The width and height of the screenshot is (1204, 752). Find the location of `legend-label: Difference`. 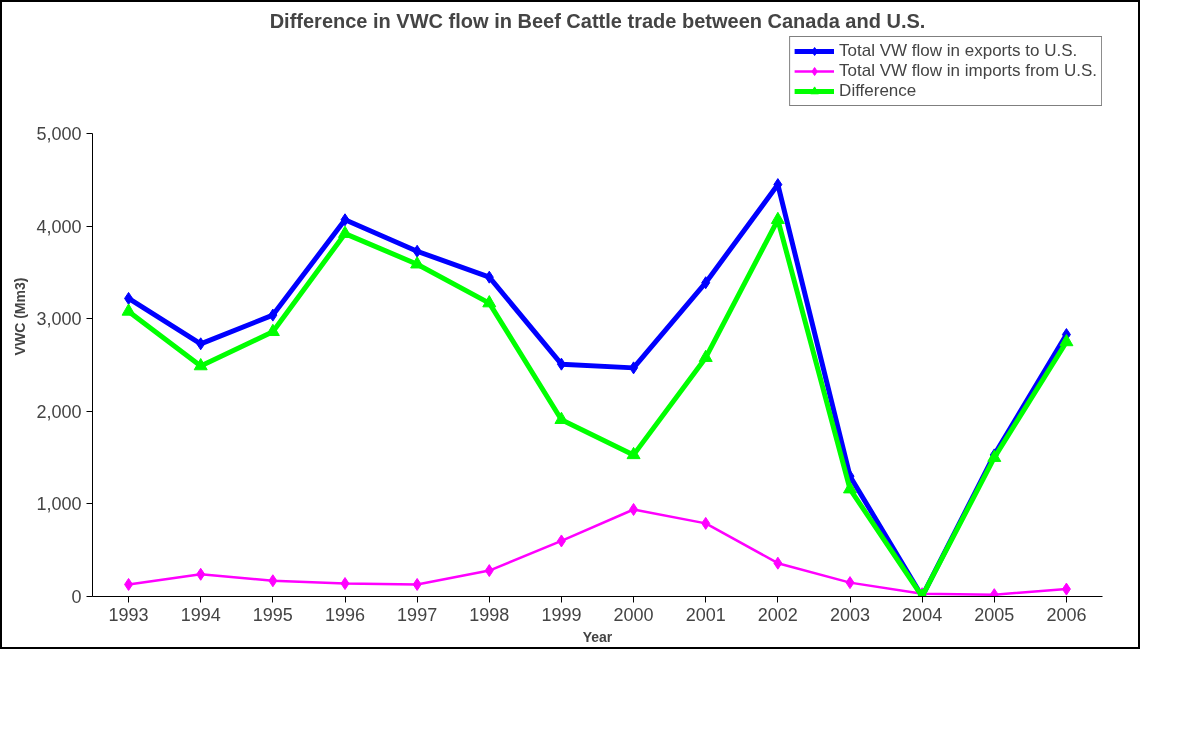

legend-label: Difference is located at coordinates (878, 91).